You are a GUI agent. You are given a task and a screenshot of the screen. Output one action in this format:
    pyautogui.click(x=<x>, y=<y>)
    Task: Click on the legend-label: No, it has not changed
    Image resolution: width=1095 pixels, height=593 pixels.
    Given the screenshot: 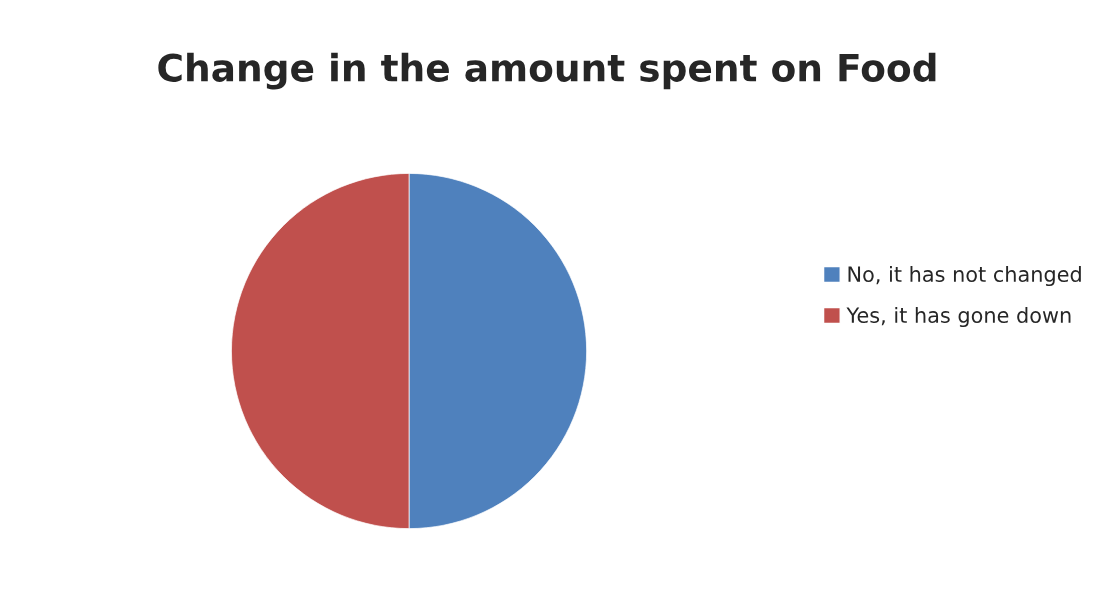 What is the action you would take?
    pyautogui.click(x=964, y=276)
    